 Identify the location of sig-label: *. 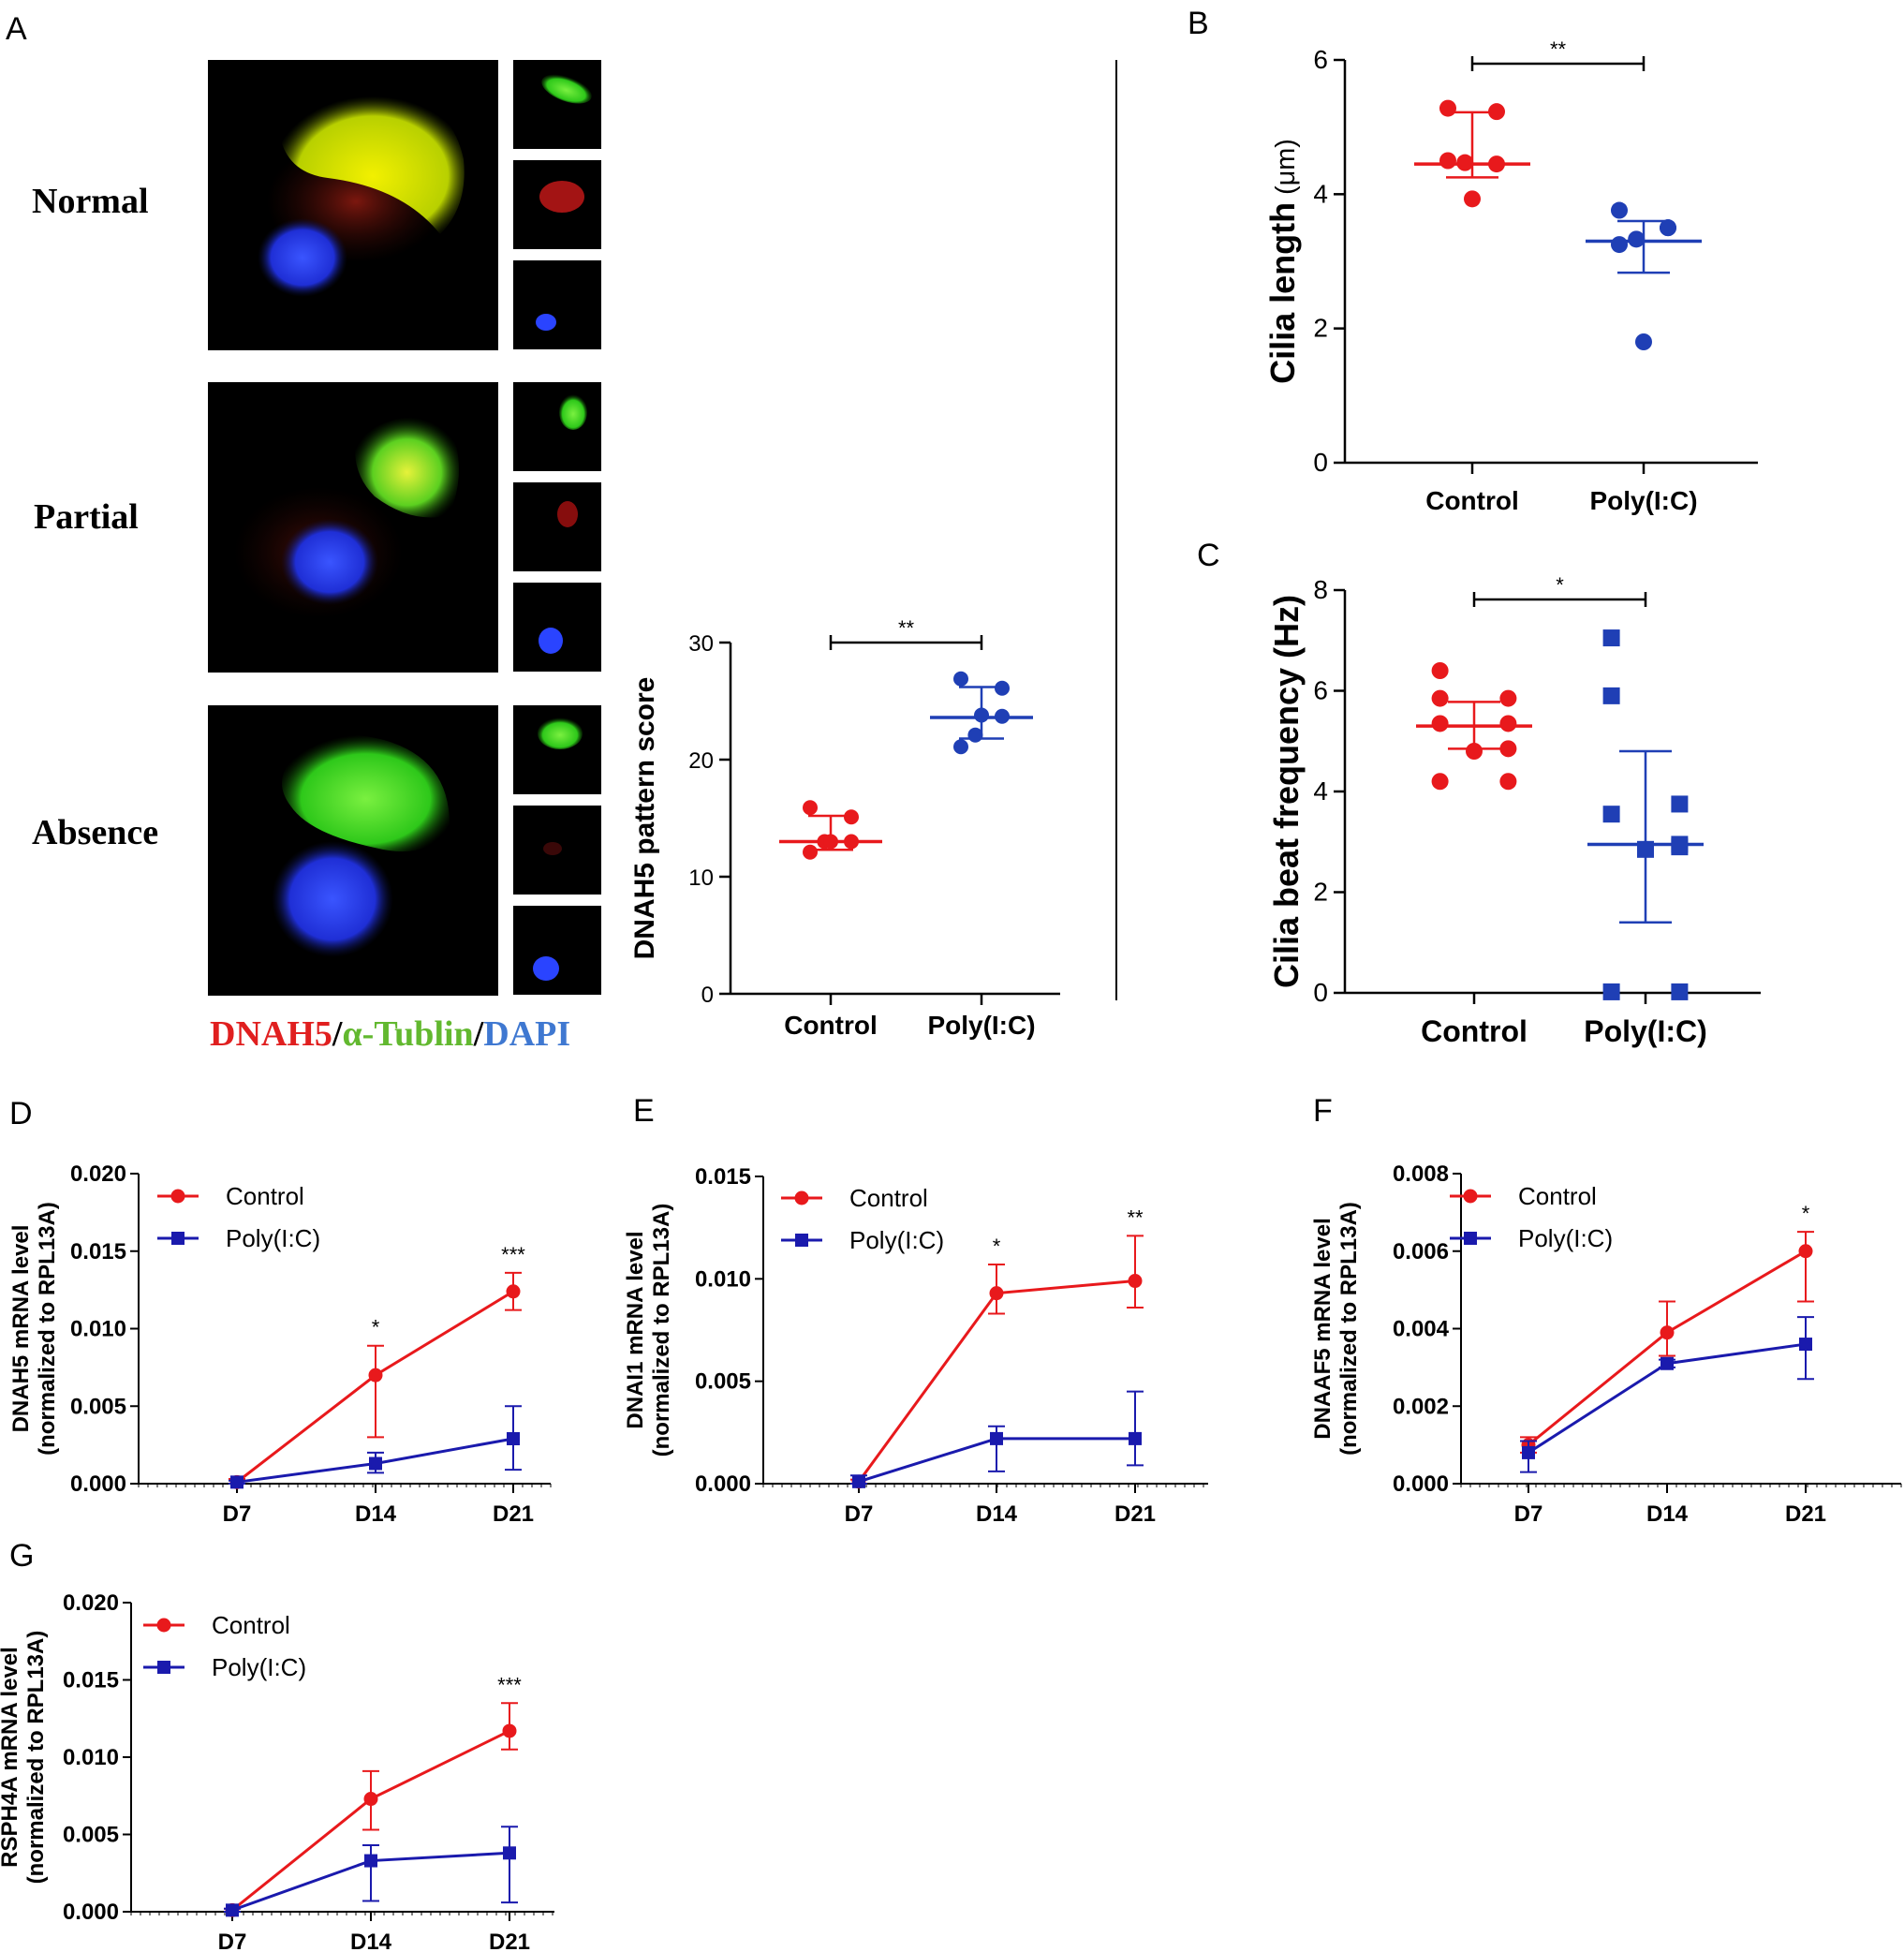
(1806, 1214).